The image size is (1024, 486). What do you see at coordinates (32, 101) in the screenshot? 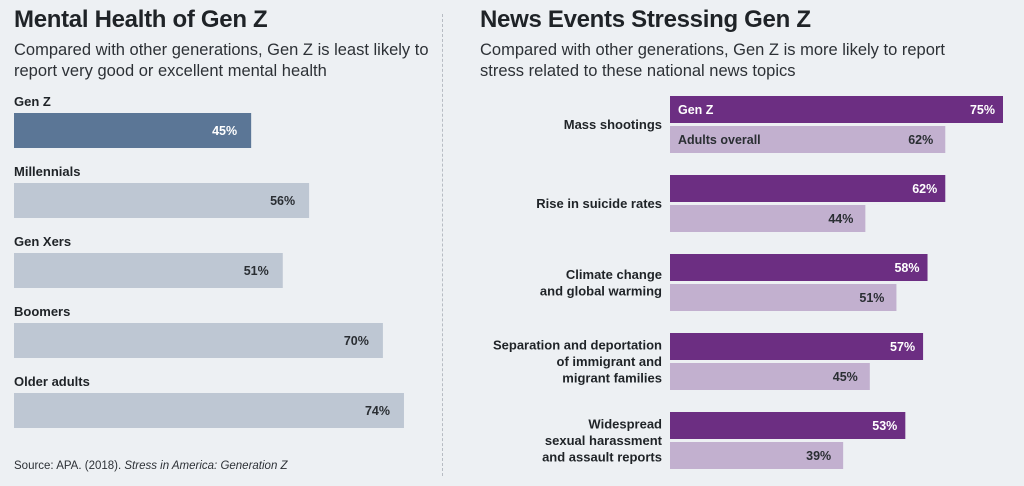
I see `category-label: Gen Z` at bounding box center [32, 101].